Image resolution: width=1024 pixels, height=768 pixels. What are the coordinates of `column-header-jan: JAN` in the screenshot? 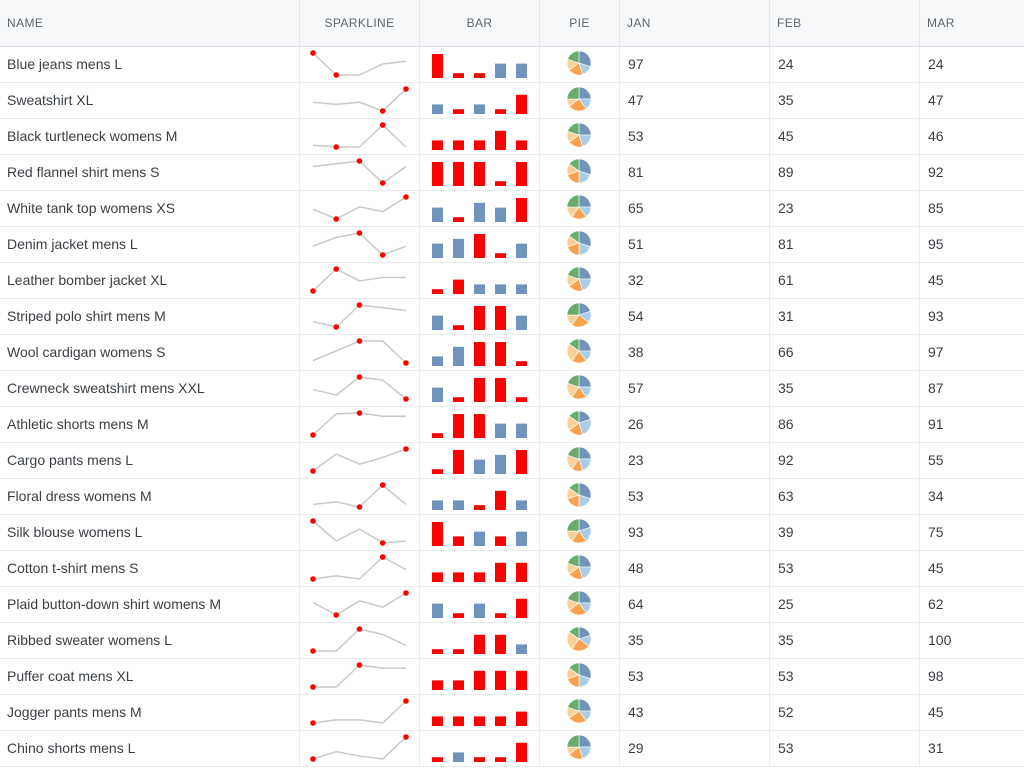 It's located at (695, 23).